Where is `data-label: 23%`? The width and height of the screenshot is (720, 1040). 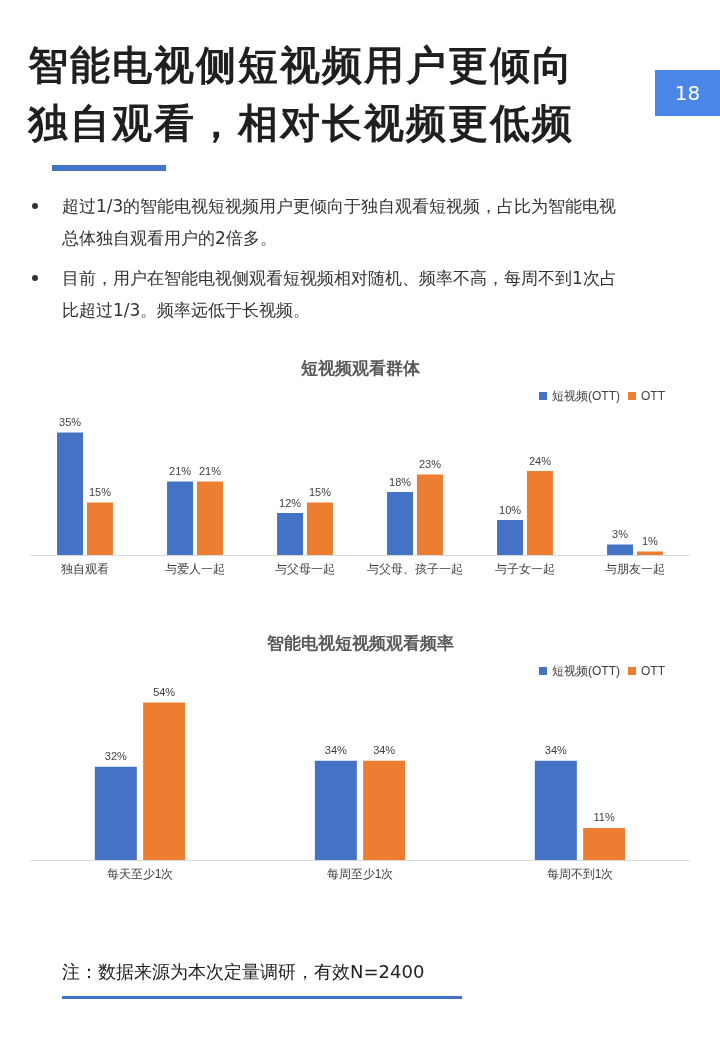
data-label: 23% is located at coordinates (430, 464).